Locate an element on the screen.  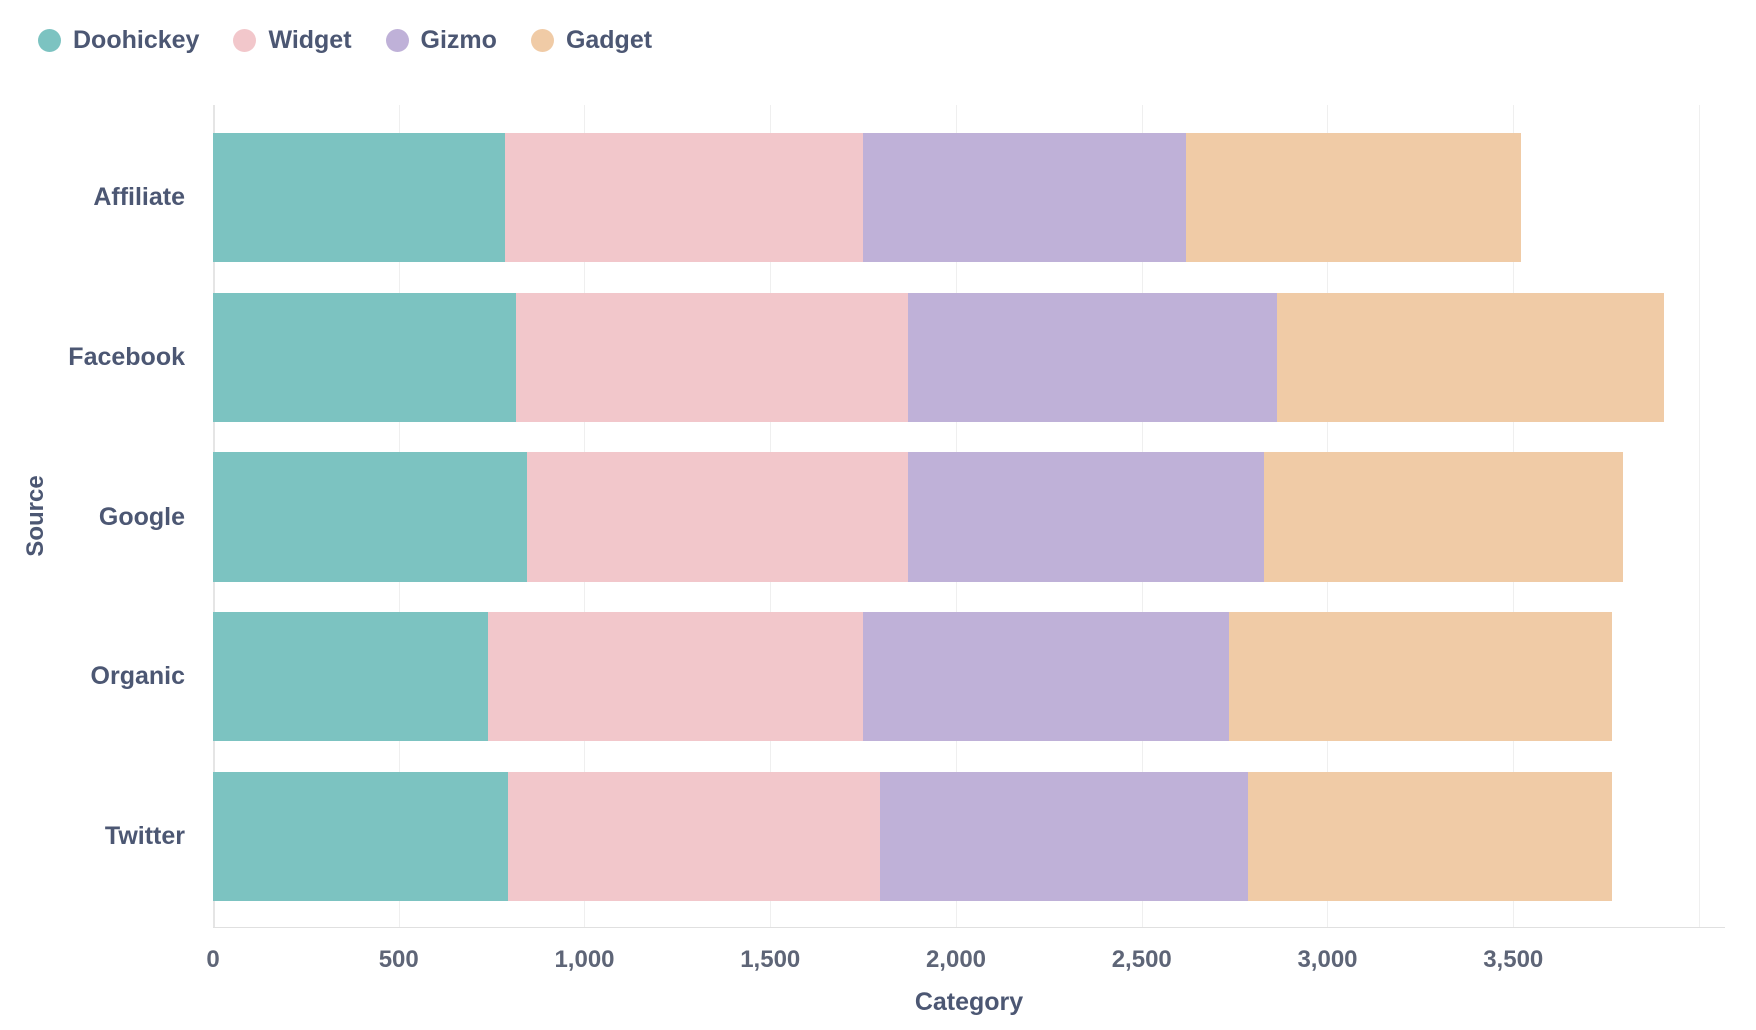
bar-row-twitter is located at coordinates (969, 836).